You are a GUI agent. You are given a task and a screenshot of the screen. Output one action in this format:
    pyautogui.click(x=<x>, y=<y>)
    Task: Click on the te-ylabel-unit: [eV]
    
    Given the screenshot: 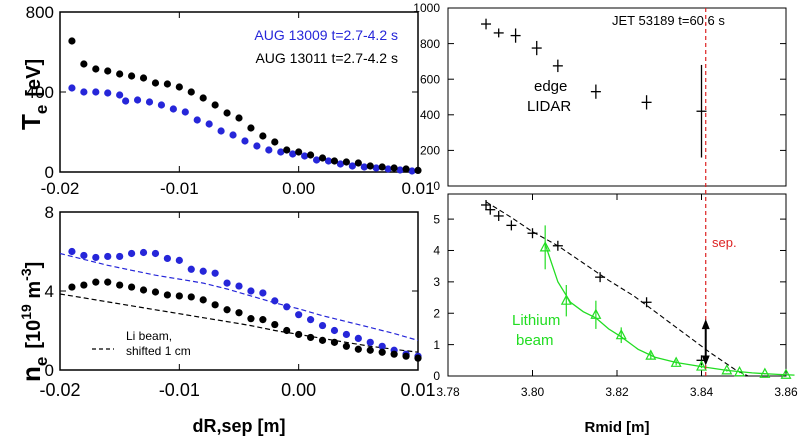 What is the action you would take?
    pyautogui.click(x=34, y=78)
    